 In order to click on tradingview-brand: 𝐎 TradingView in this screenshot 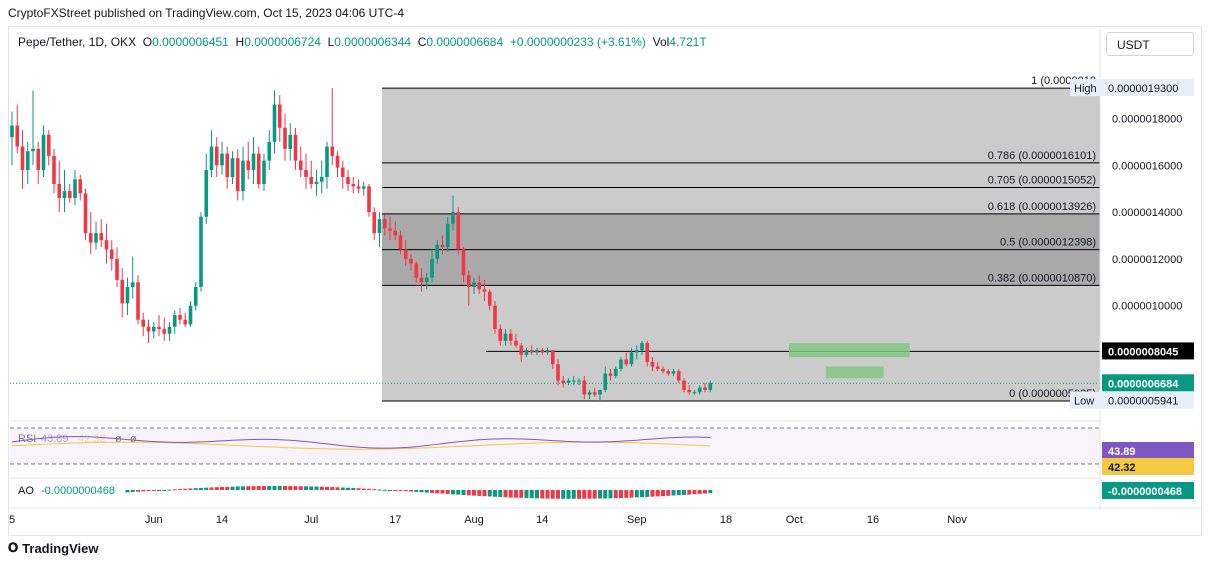, I will do `click(53, 548)`.